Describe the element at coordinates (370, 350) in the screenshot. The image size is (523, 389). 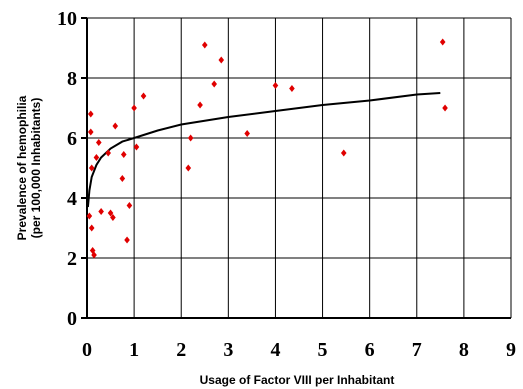
I see `x-tick-label: 6` at that location.